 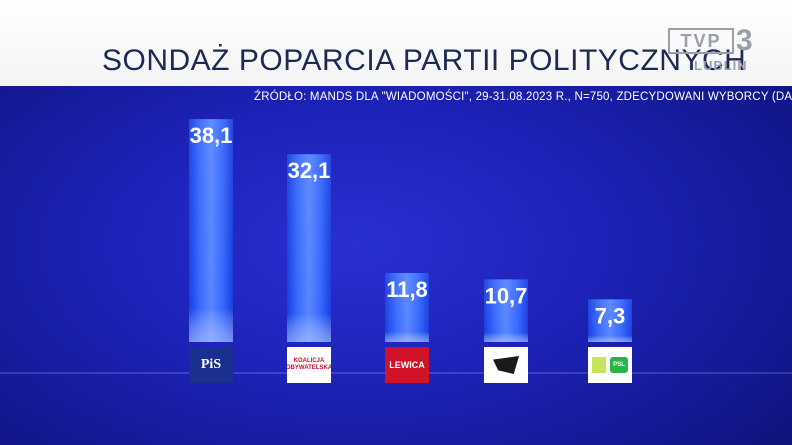 What do you see at coordinates (610, 315) in the screenshot?
I see `bar-value-label-4: 7,3` at bounding box center [610, 315].